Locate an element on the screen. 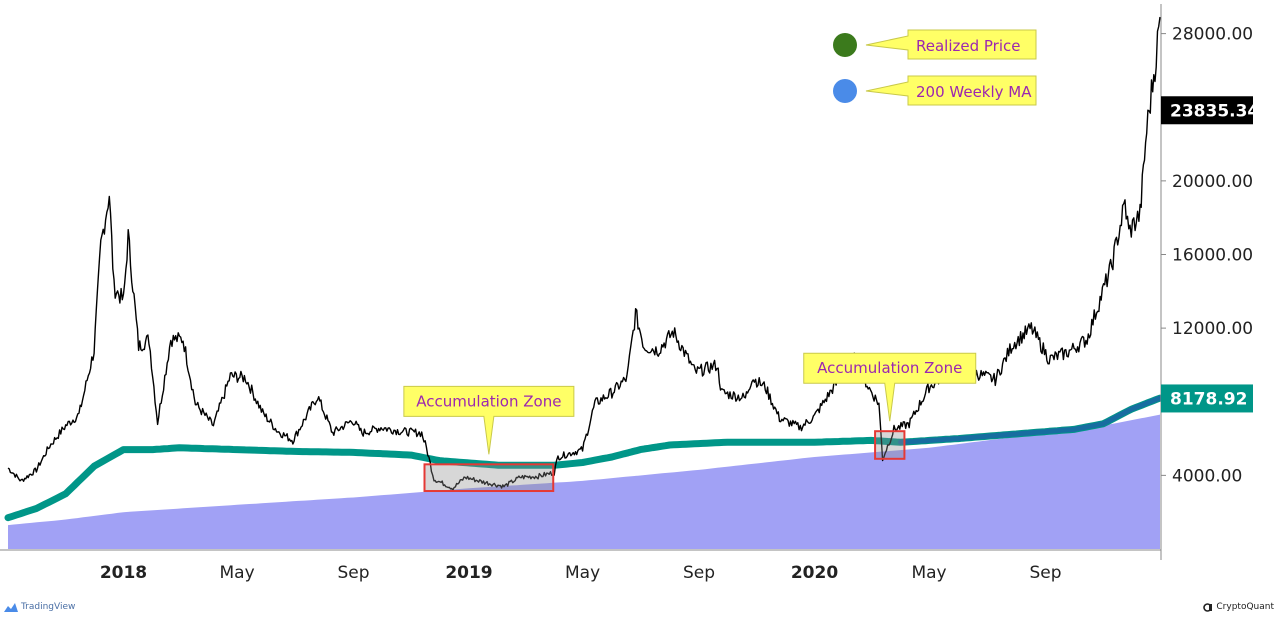  realized-price-overlap-line is located at coordinates (1030, 420).